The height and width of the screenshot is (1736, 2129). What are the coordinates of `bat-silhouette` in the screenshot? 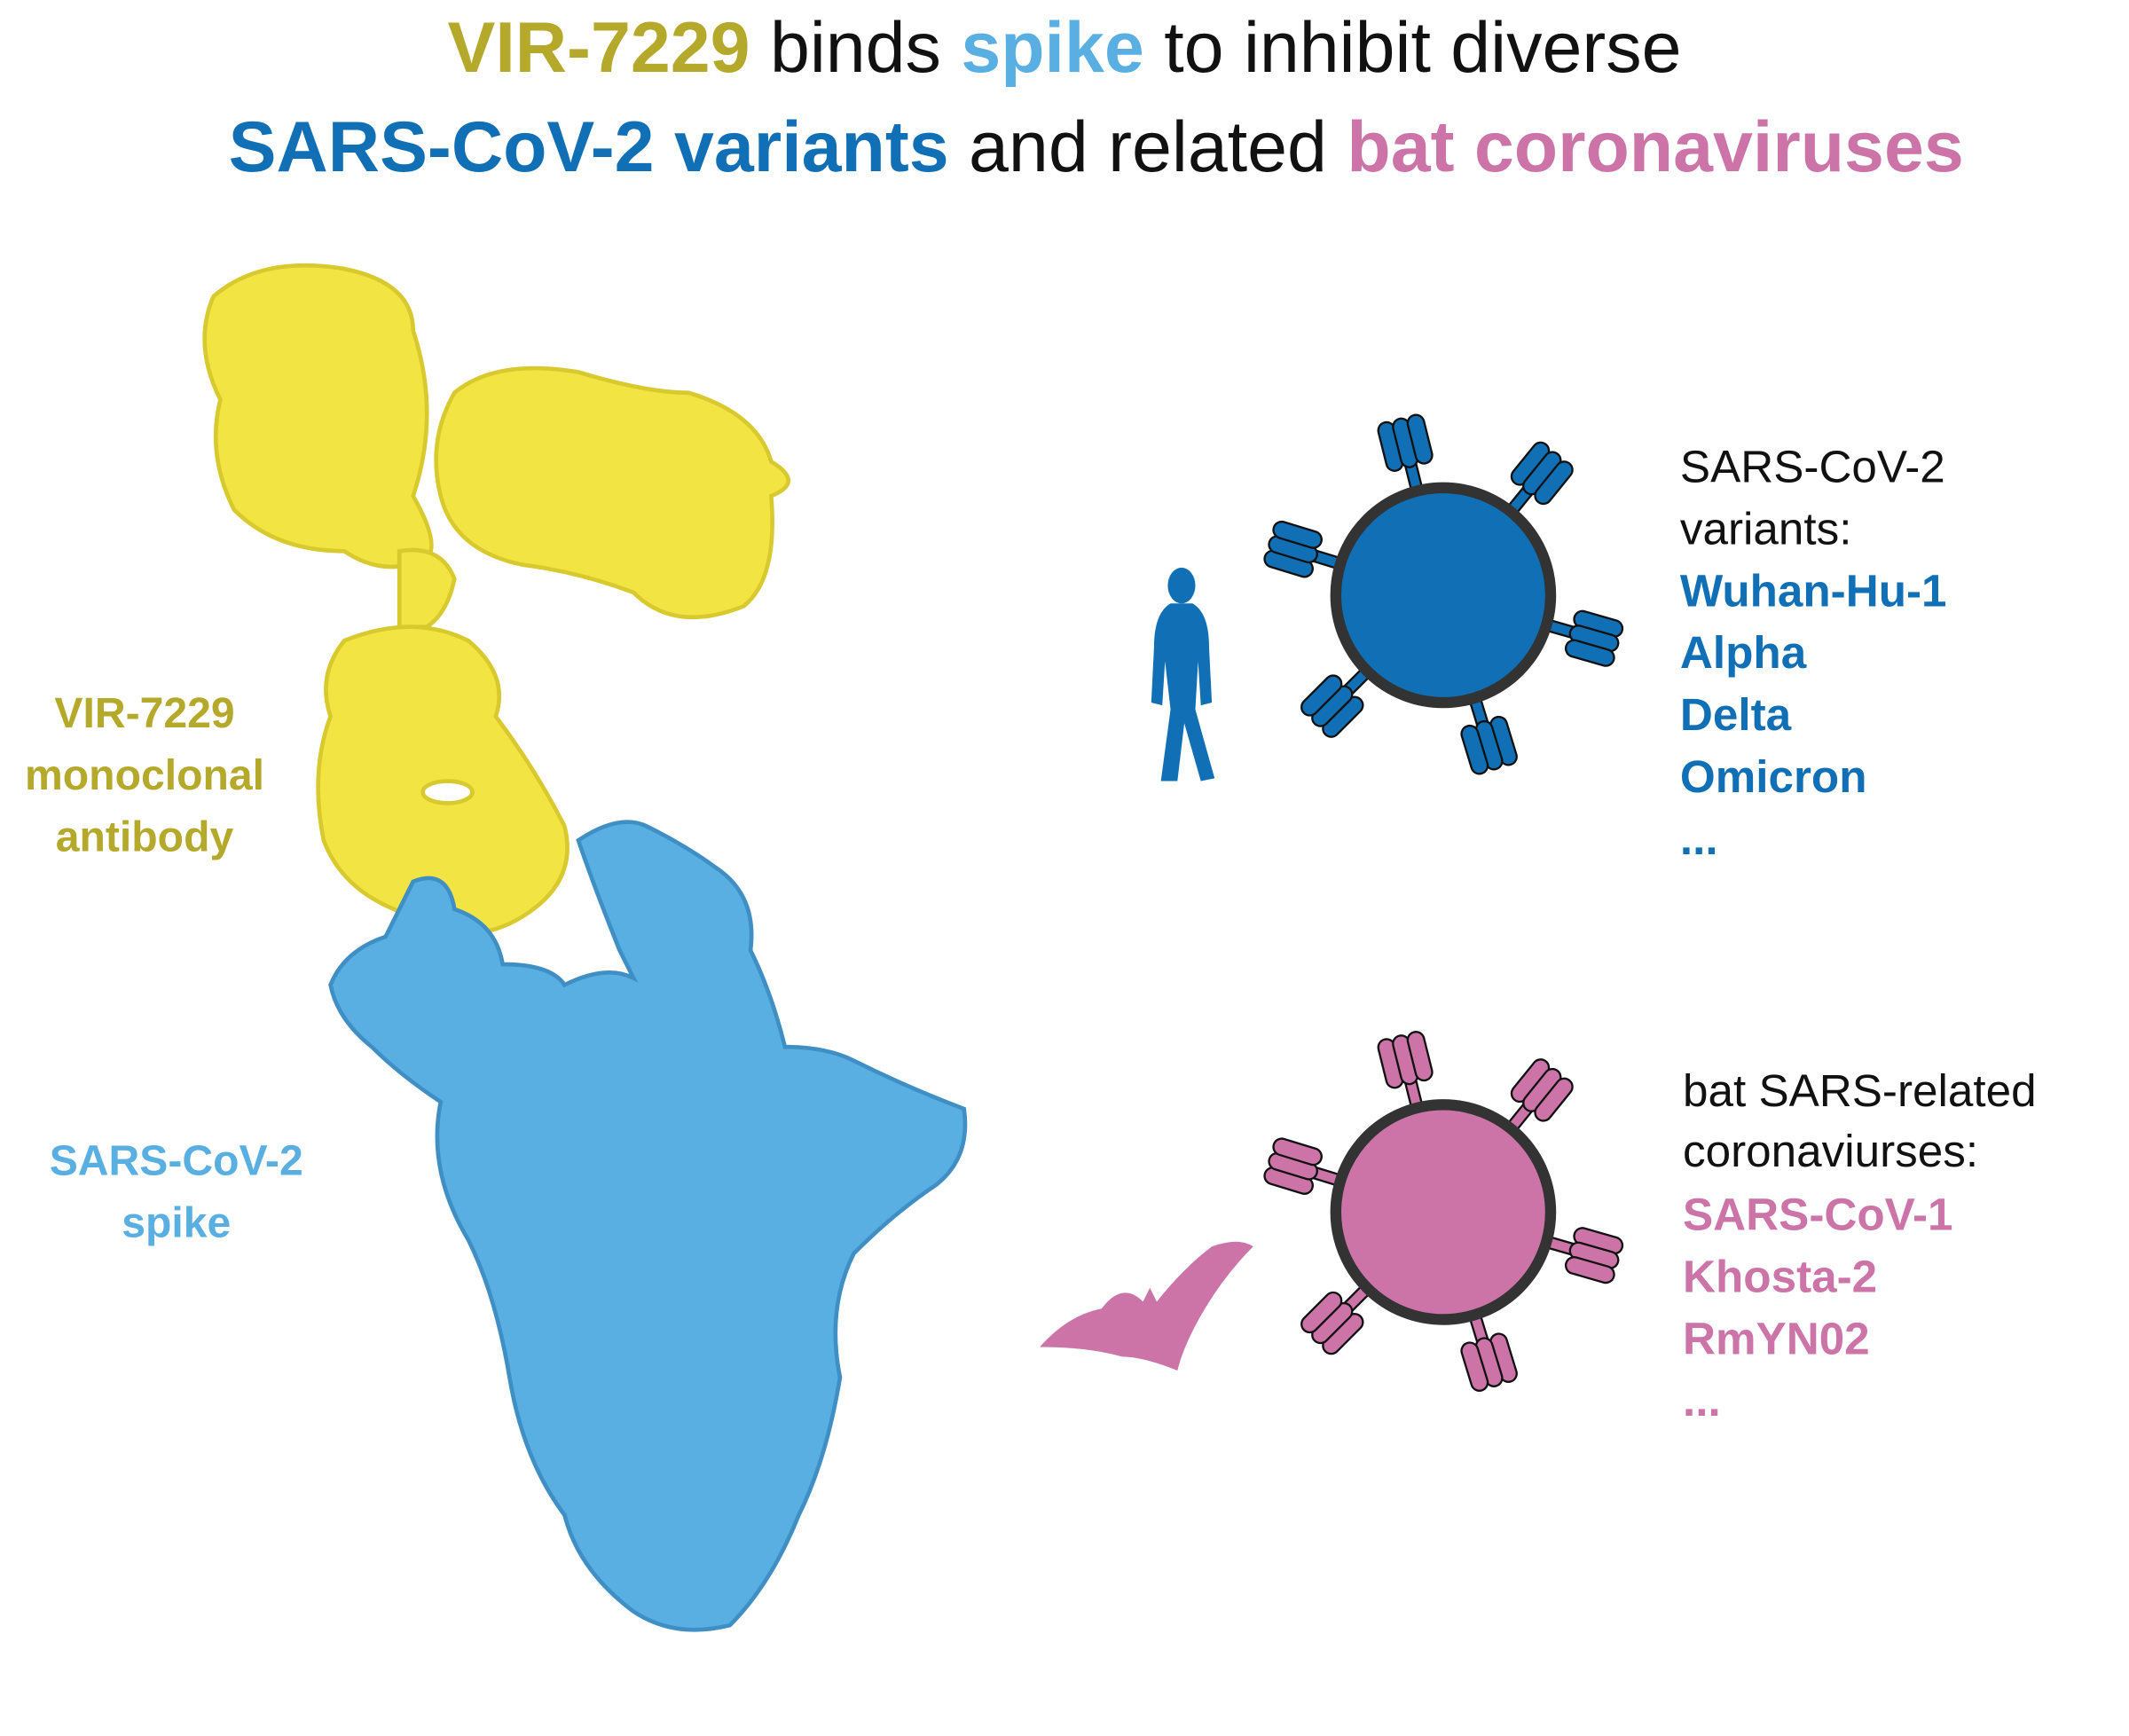 It's located at (1147, 1306).